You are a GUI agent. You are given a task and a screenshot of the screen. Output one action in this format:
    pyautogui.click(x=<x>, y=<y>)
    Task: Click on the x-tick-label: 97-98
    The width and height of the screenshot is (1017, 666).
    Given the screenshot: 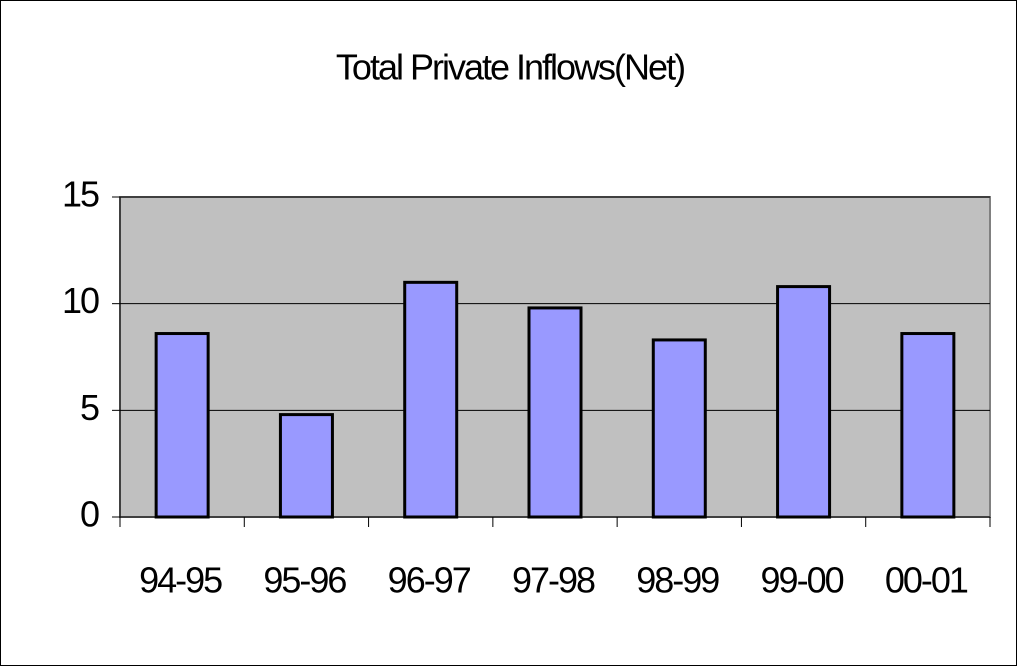 What is the action you would take?
    pyautogui.click(x=553, y=580)
    